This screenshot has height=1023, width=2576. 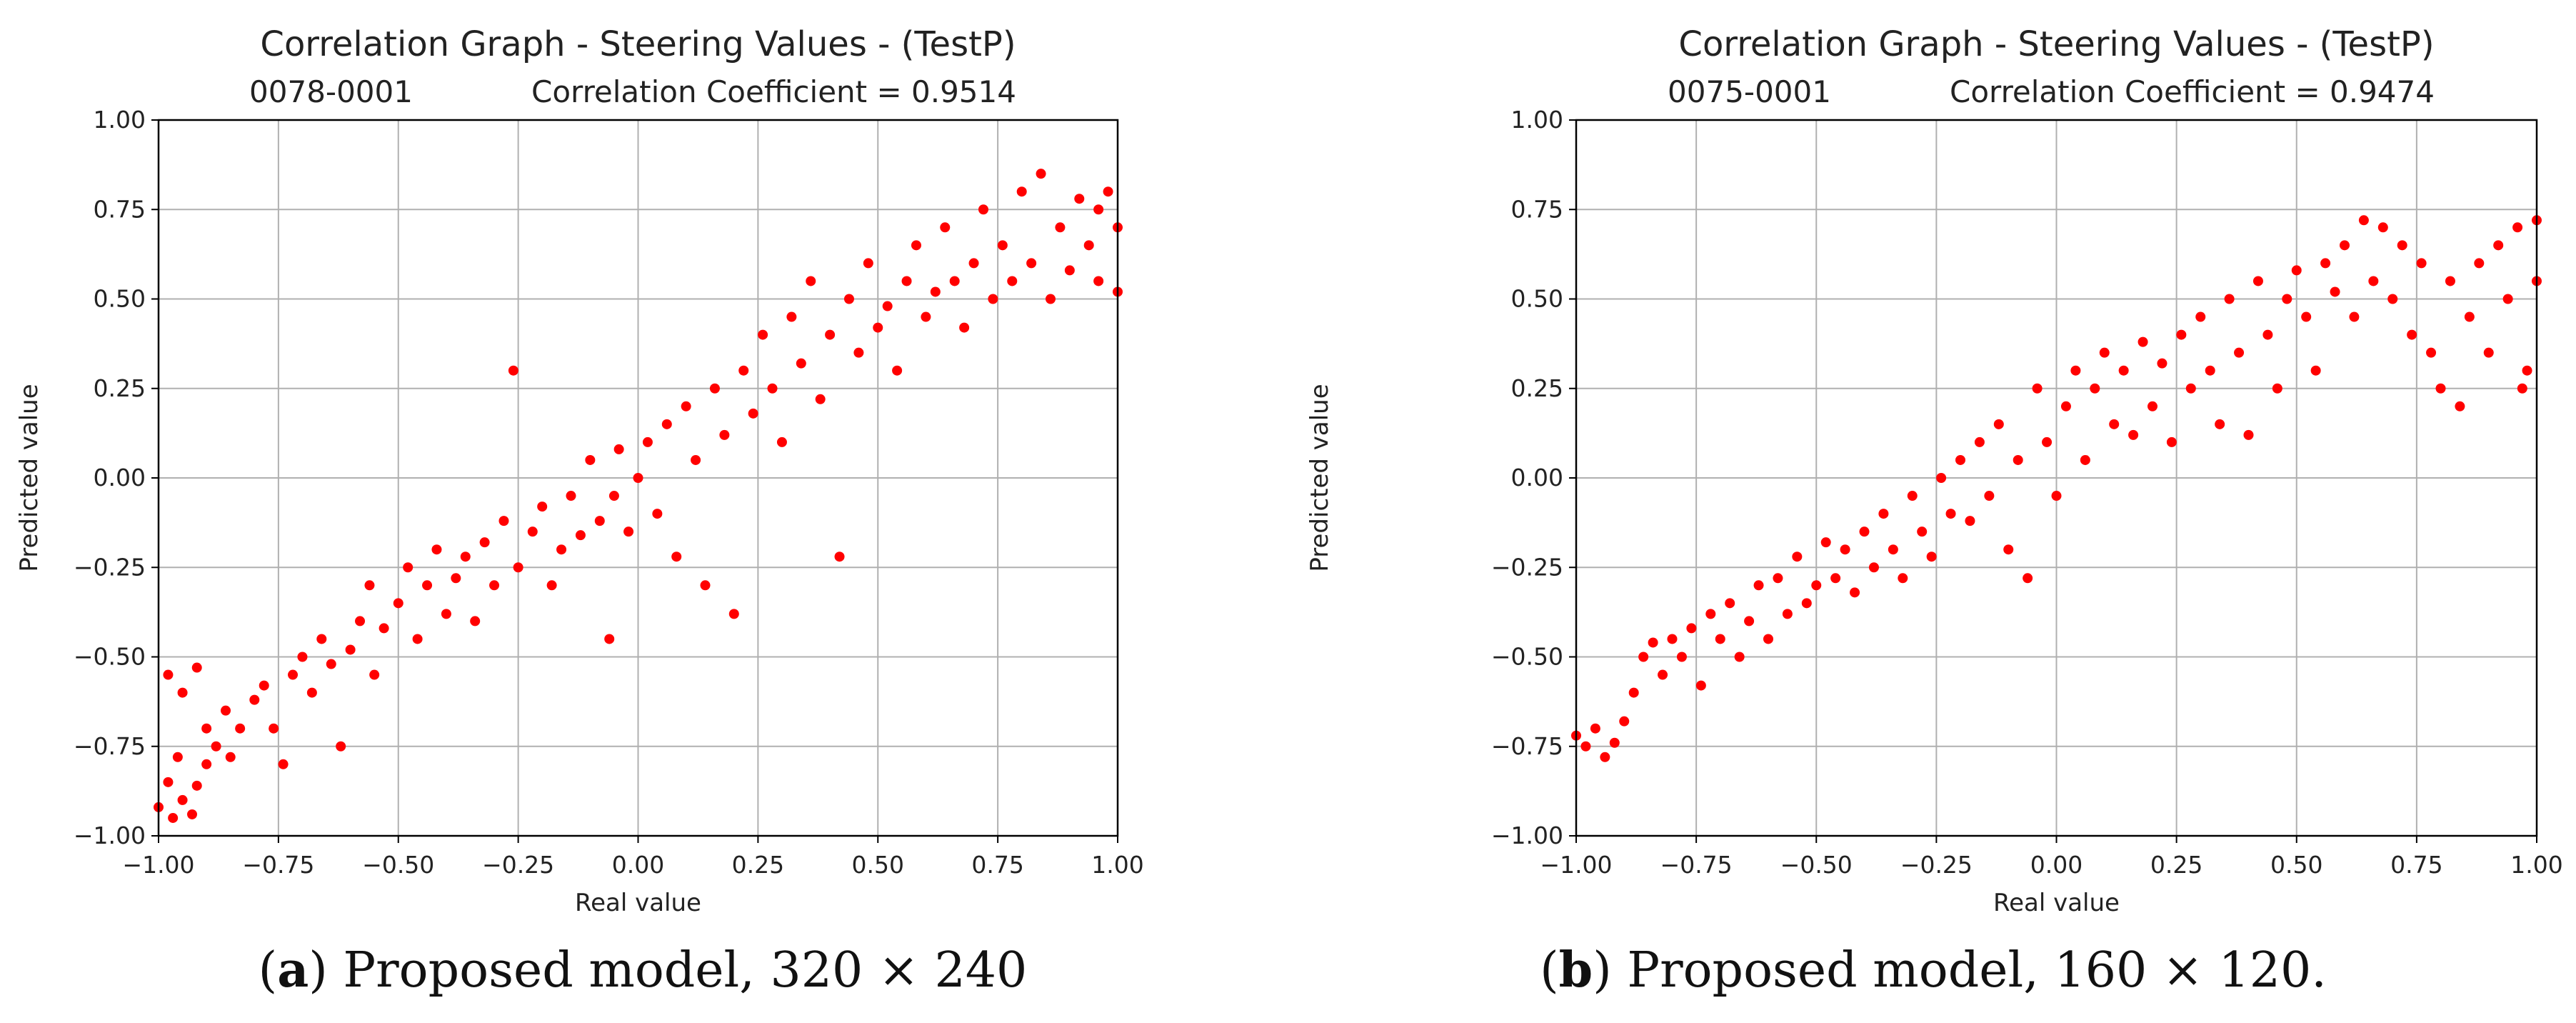 I want to click on x-tick-label: −1.00, so click(x=1576, y=865).